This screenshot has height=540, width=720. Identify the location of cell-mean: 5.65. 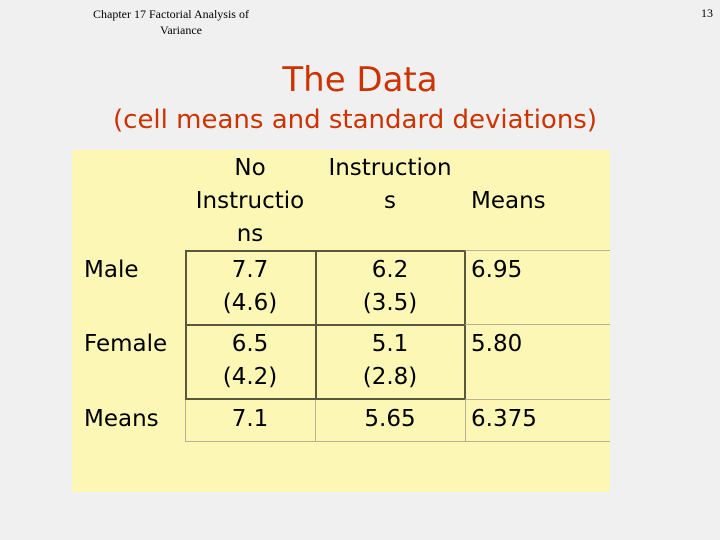
(390, 419).